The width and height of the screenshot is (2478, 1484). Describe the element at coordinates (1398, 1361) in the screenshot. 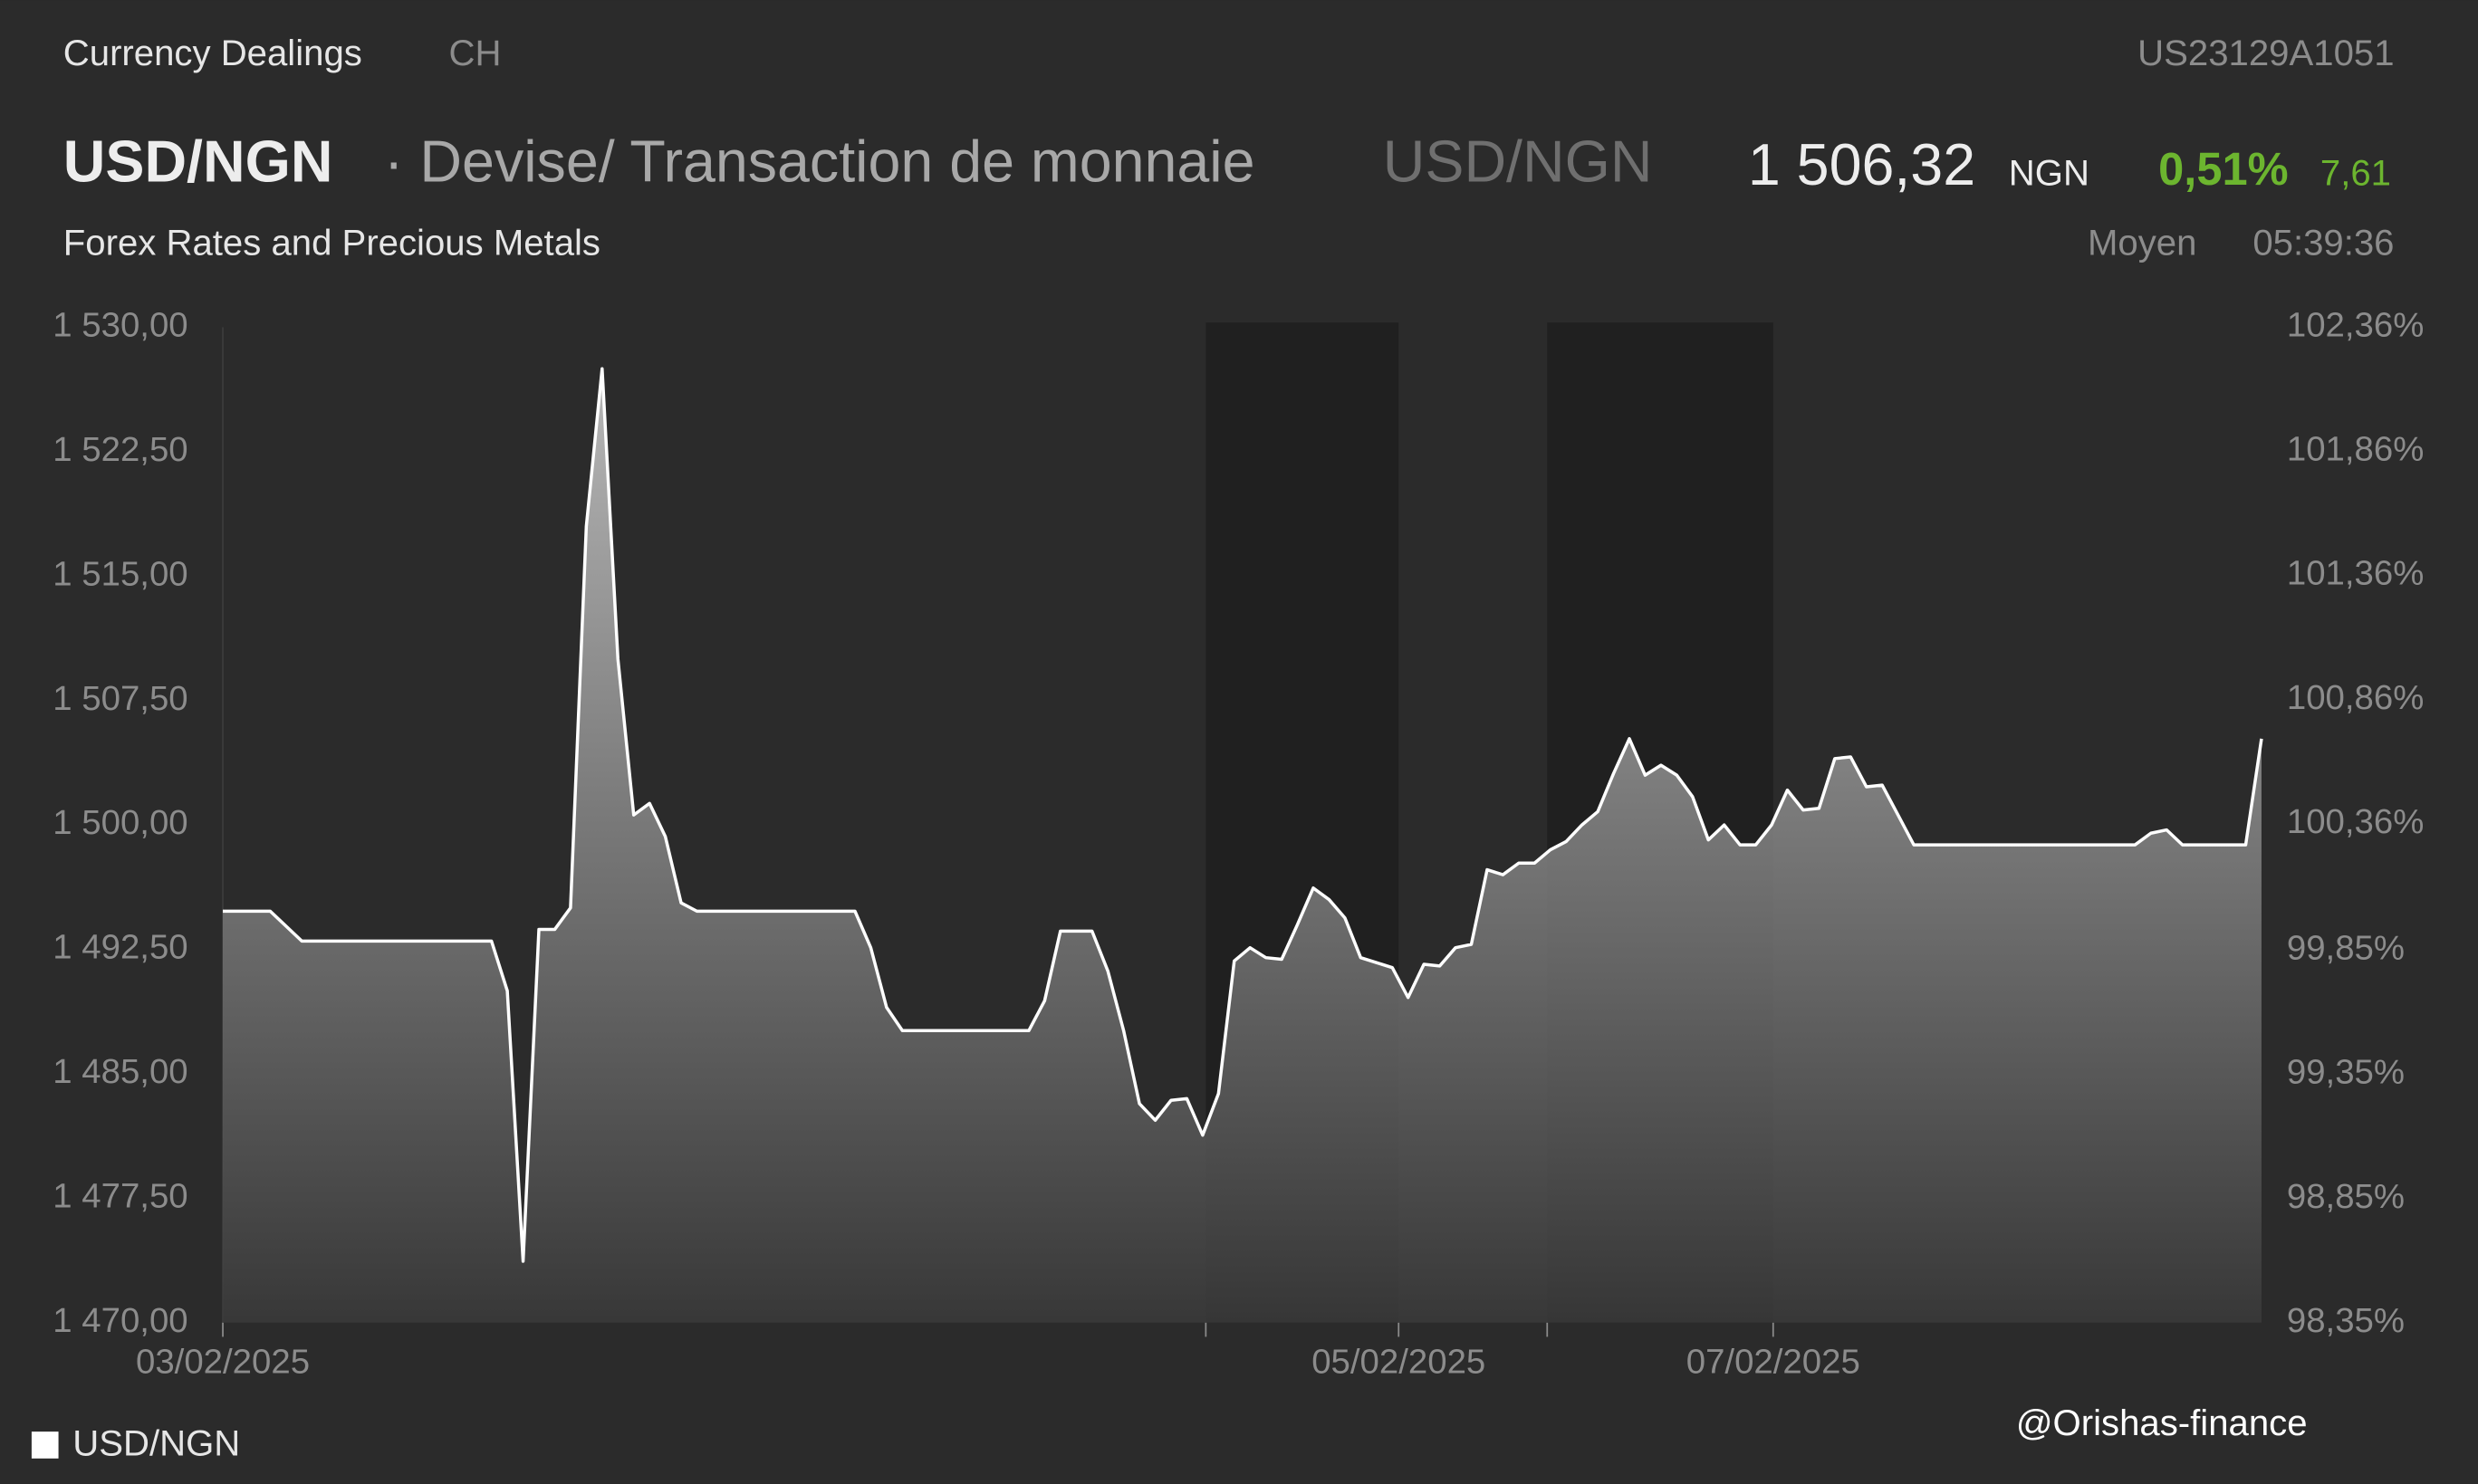

I see `x-tick-label: 05/02/2025` at that location.